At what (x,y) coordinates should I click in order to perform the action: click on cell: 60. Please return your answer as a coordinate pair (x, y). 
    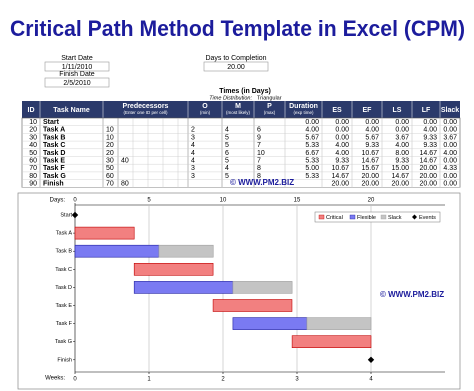
    Looking at the image, I should click on (33, 160).